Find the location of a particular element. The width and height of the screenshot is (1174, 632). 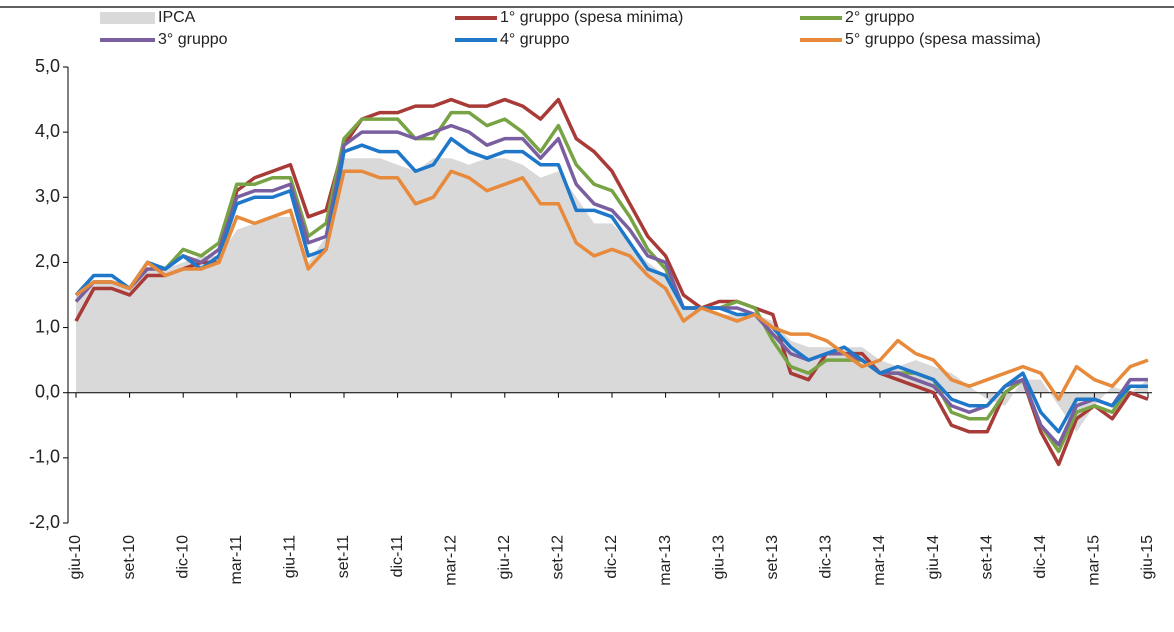

legend-label: 3° gruppo is located at coordinates (193, 39).